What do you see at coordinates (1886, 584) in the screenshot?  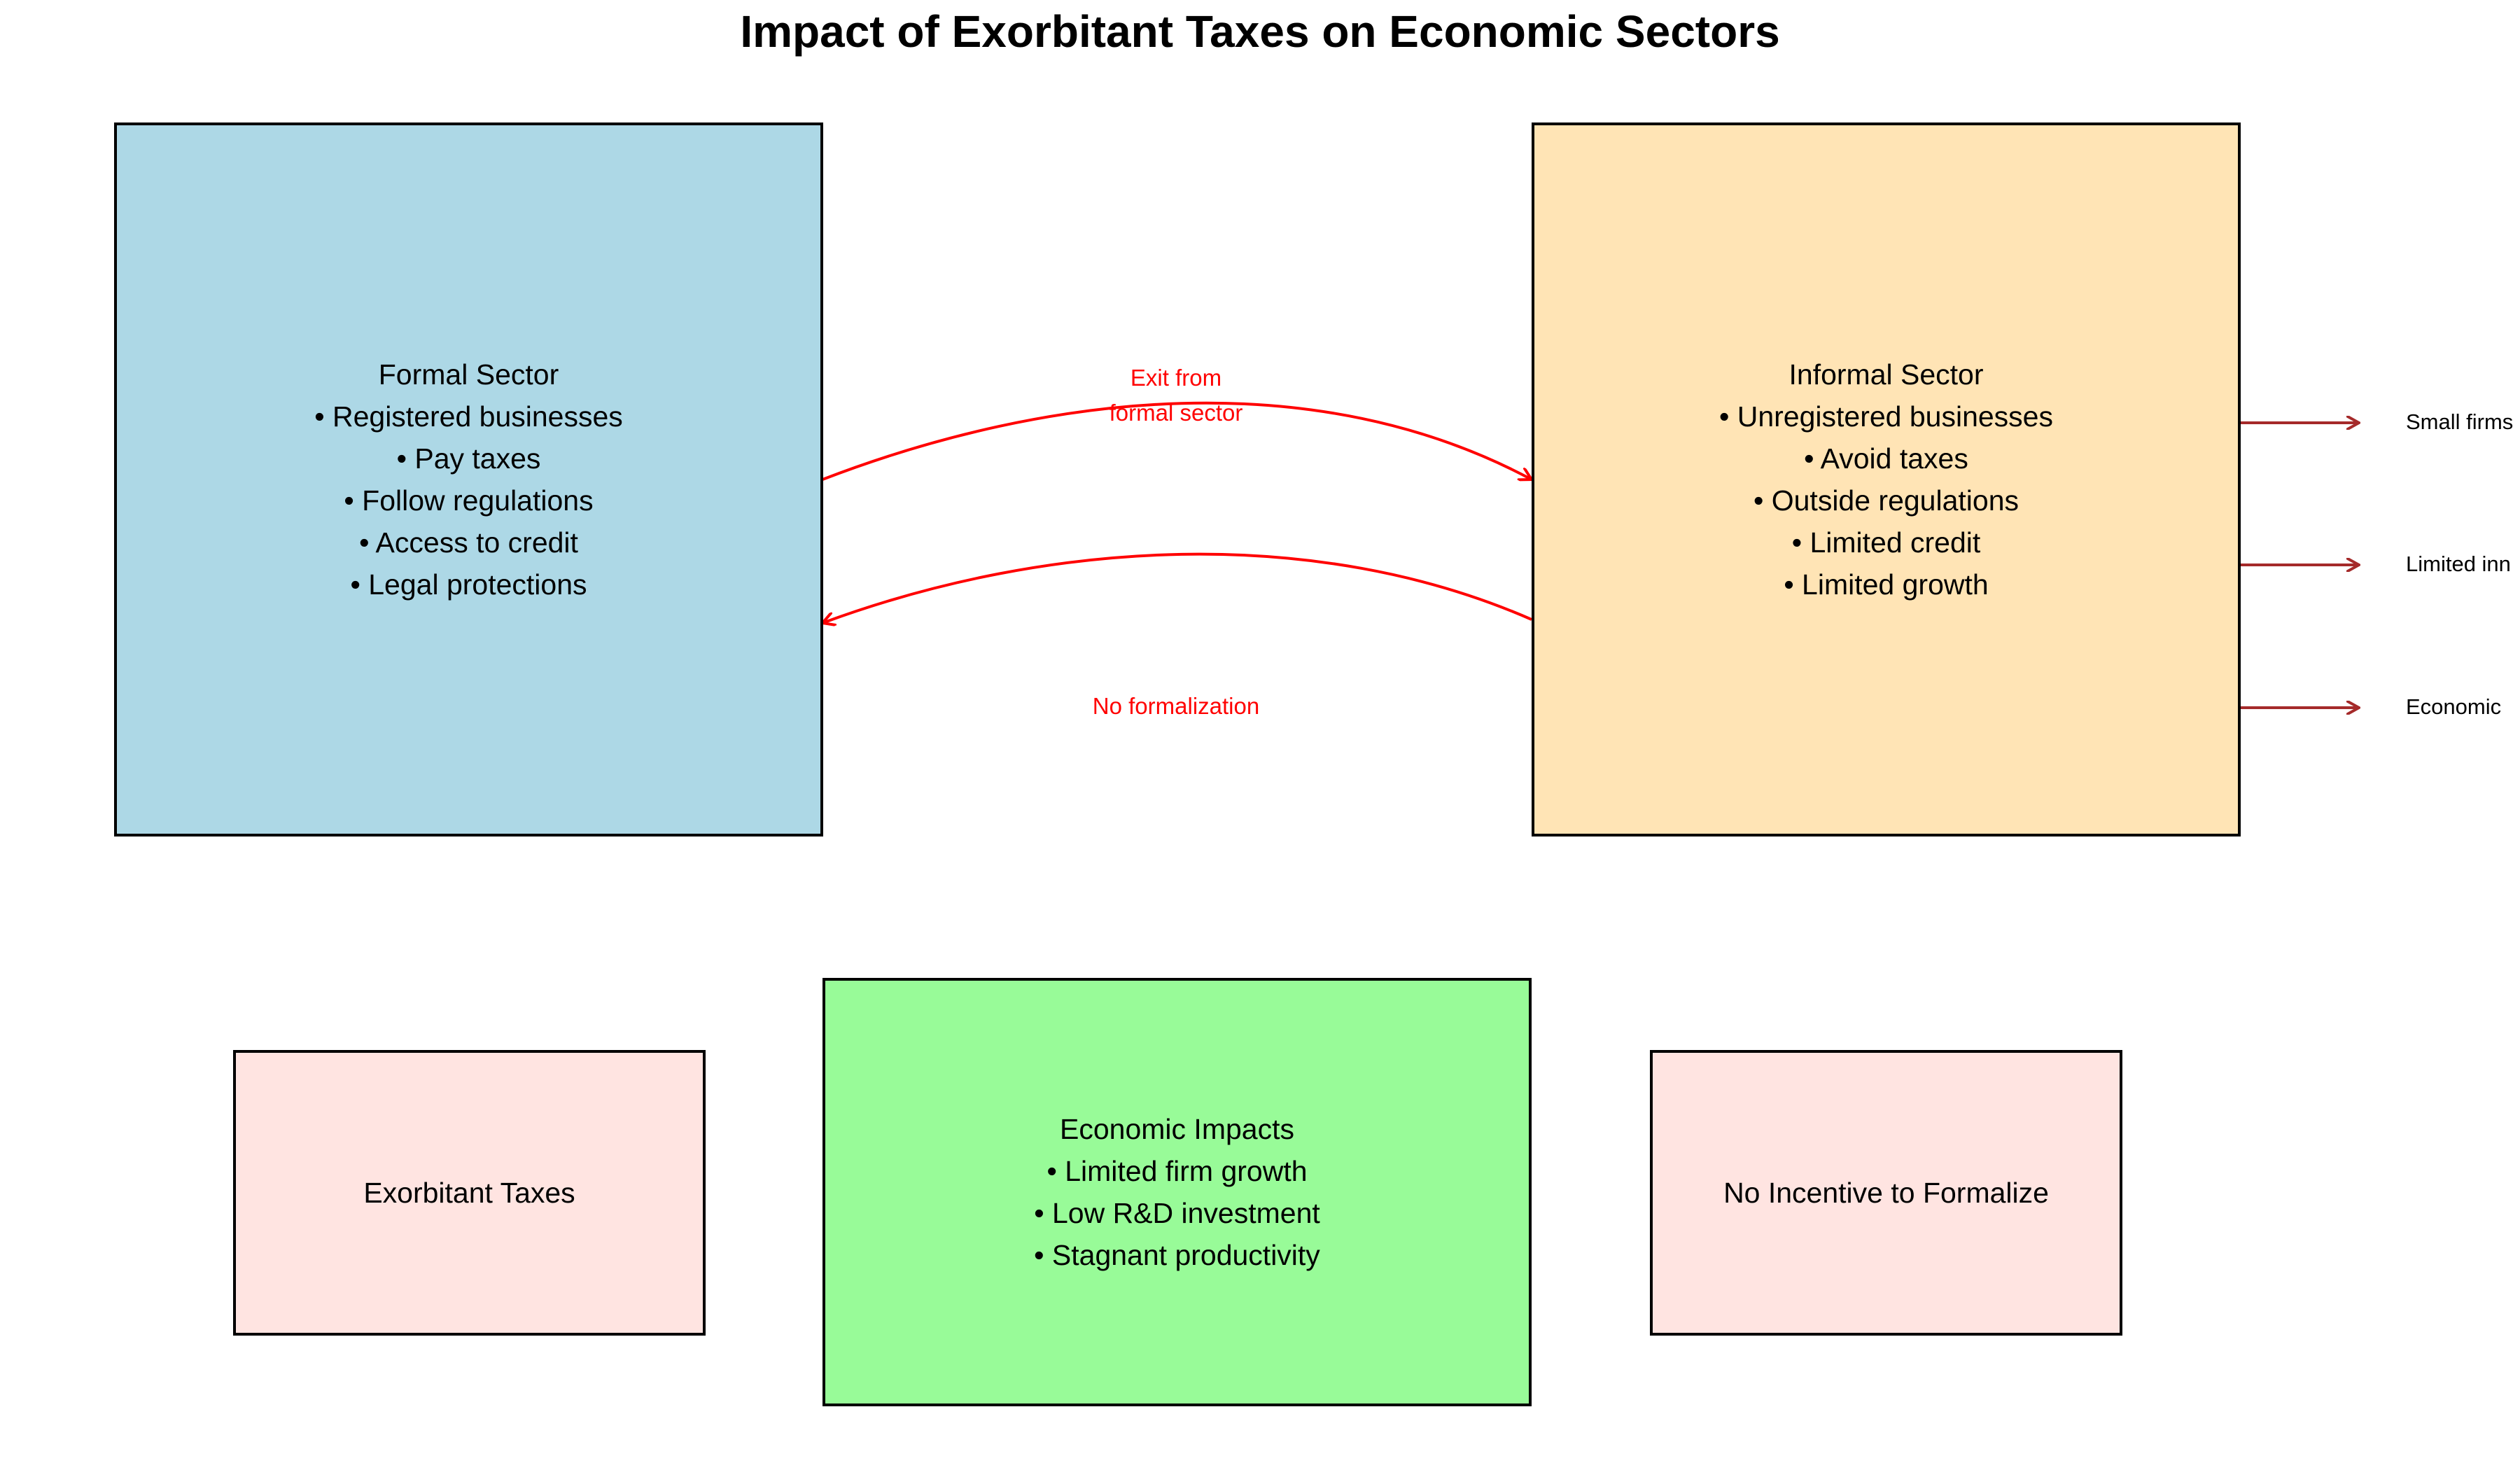 I see `informal-item: • Limited growth` at bounding box center [1886, 584].